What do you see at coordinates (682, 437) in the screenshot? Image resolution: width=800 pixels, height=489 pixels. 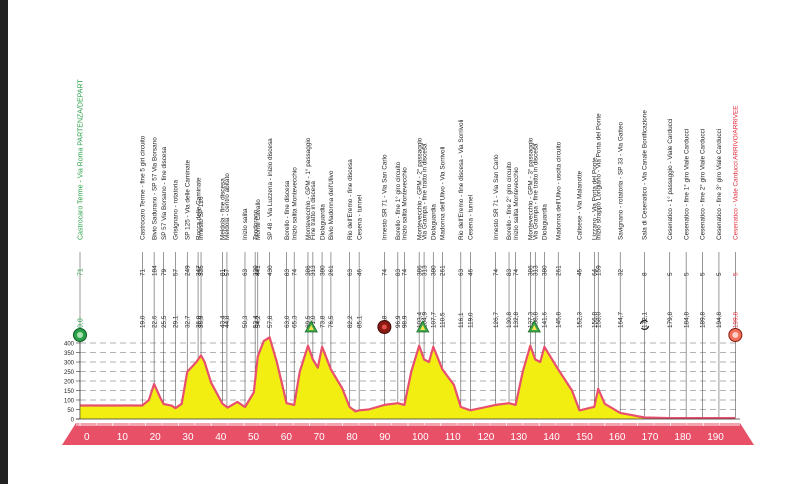 I see `x-tick-label: 180` at bounding box center [682, 437].